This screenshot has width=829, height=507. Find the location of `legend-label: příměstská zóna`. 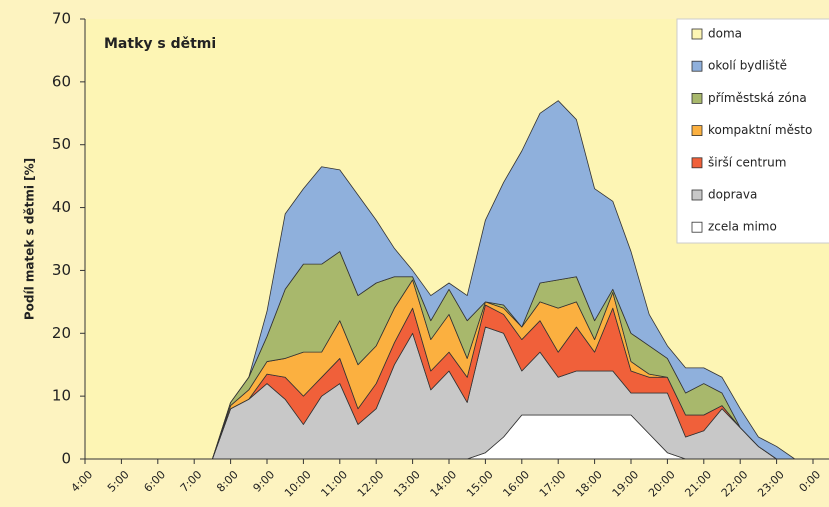

legend-label: příměstská zóna is located at coordinates (757, 98).